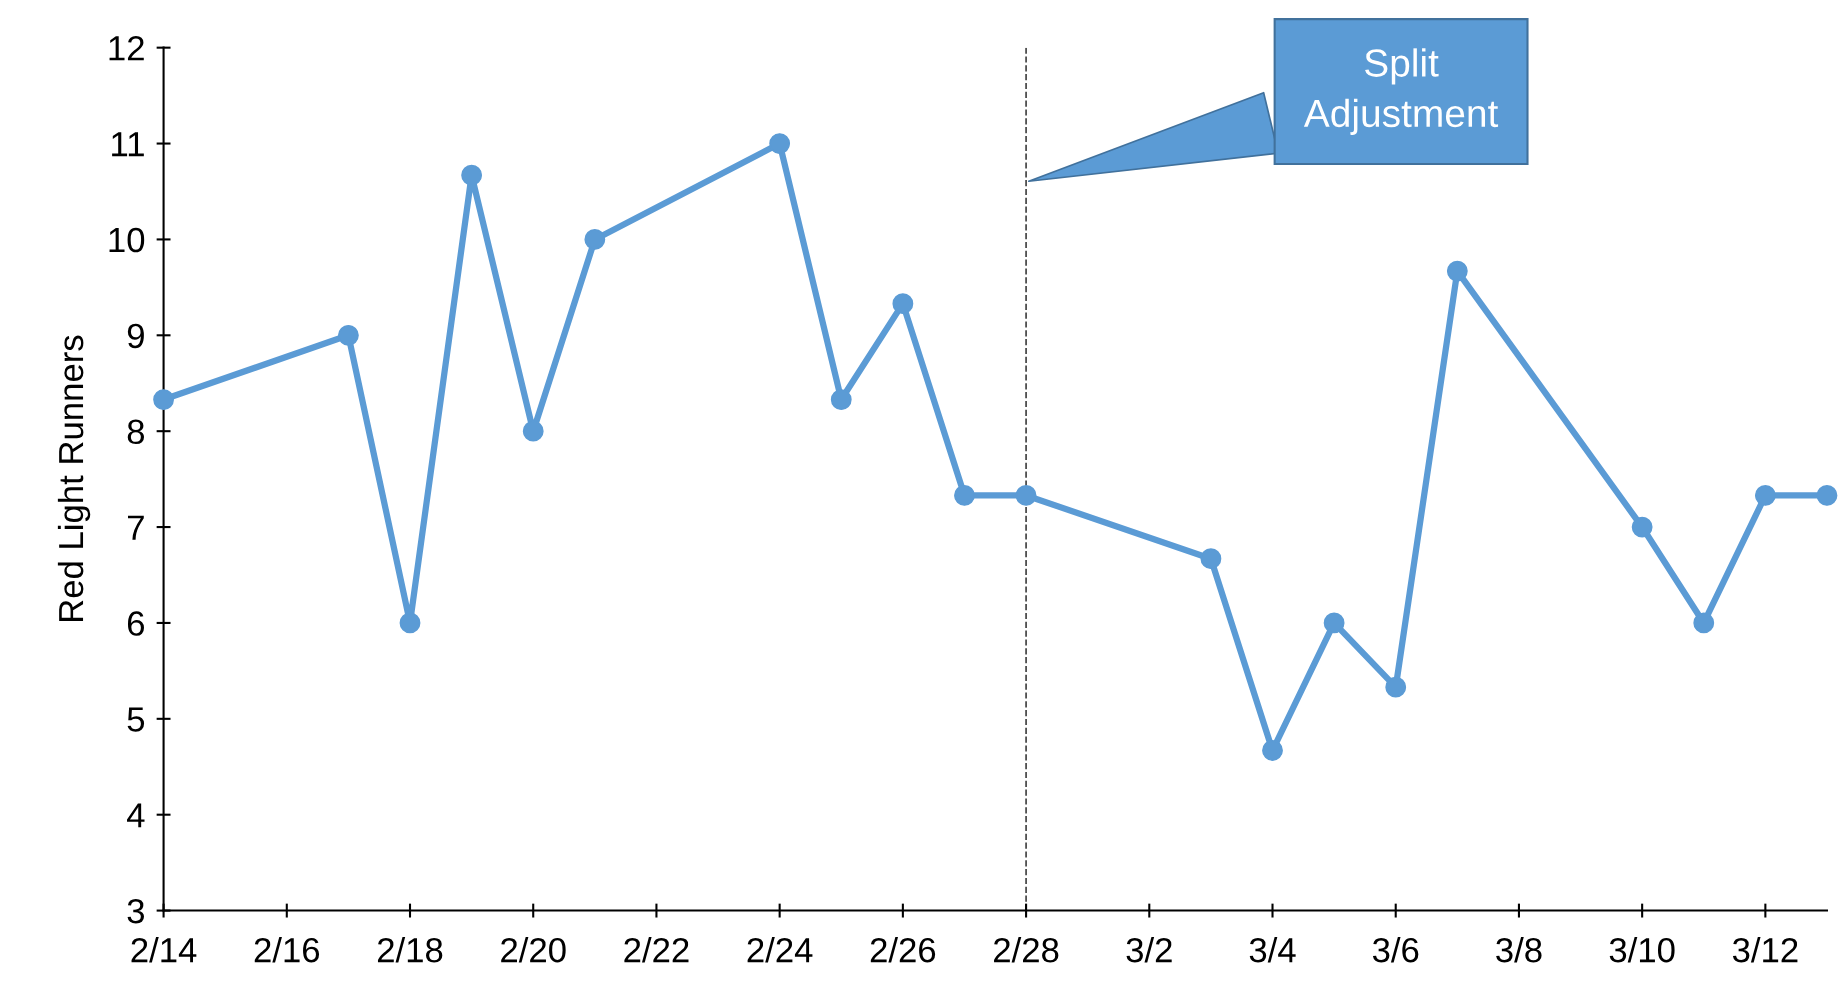 This screenshot has height=993, width=1838. What do you see at coordinates (128, 144) in the screenshot?
I see `y-tick-label: 11` at bounding box center [128, 144].